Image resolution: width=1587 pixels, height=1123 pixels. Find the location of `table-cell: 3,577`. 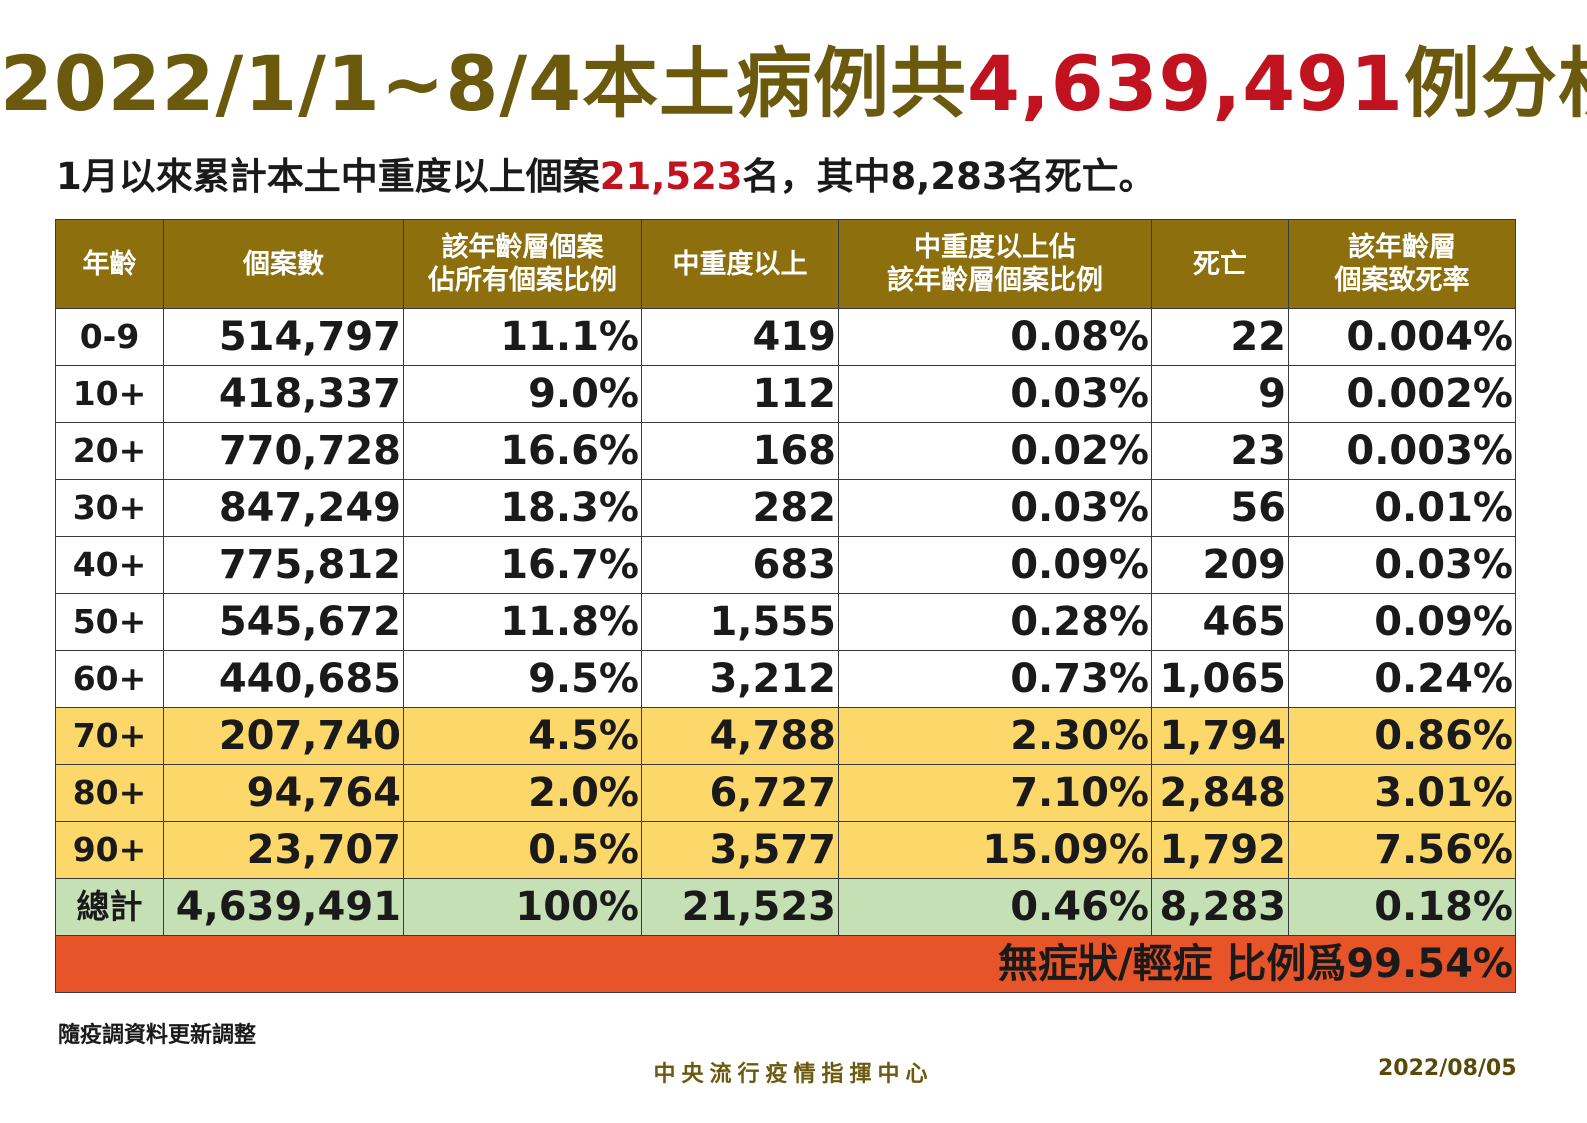

table-cell: 3,577 is located at coordinates (740, 850).